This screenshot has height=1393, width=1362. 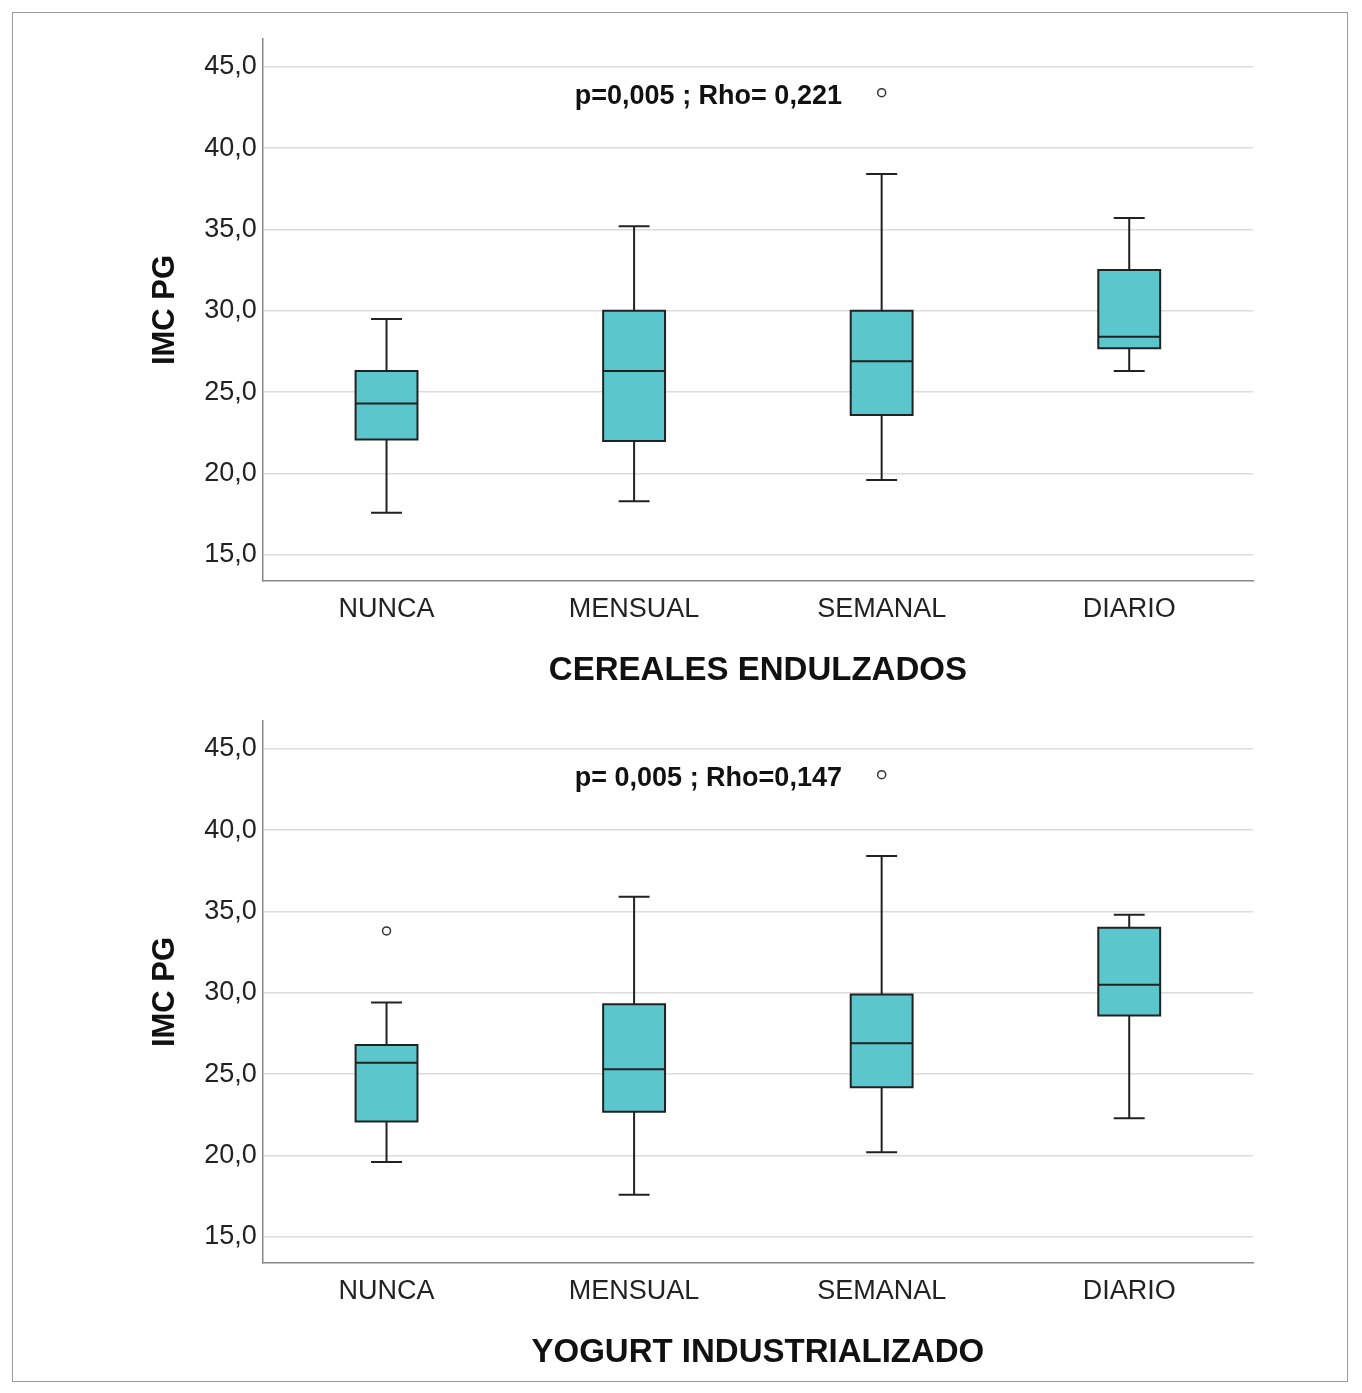 What do you see at coordinates (708, 777) in the screenshot?
I see `annotation: p= 0,005 ; Rho=0,147` at bounding box center [708, 777].